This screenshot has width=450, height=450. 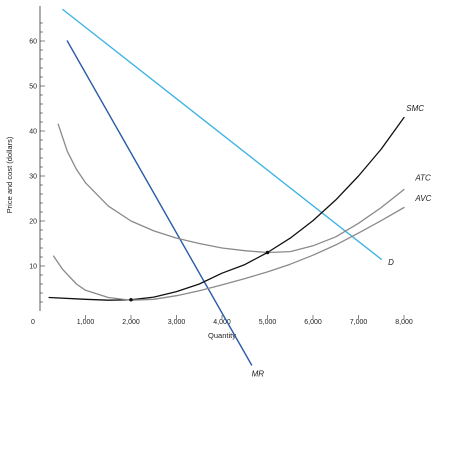 What do you see at coordinates (9, 174) in the screenshot?
I see `y-axis-label: Price and cost (dollars)` at bounding box center [9, 174].